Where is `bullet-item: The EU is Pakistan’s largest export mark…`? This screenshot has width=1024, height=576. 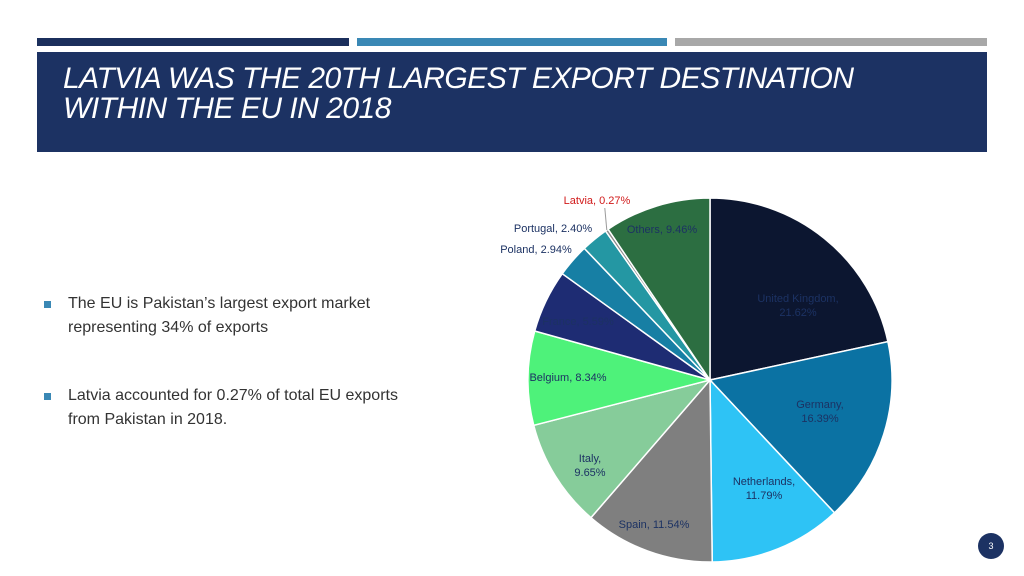
bullet-item: The EU is Pakistan’s largest export mark… is located at coordinates (234, 316).